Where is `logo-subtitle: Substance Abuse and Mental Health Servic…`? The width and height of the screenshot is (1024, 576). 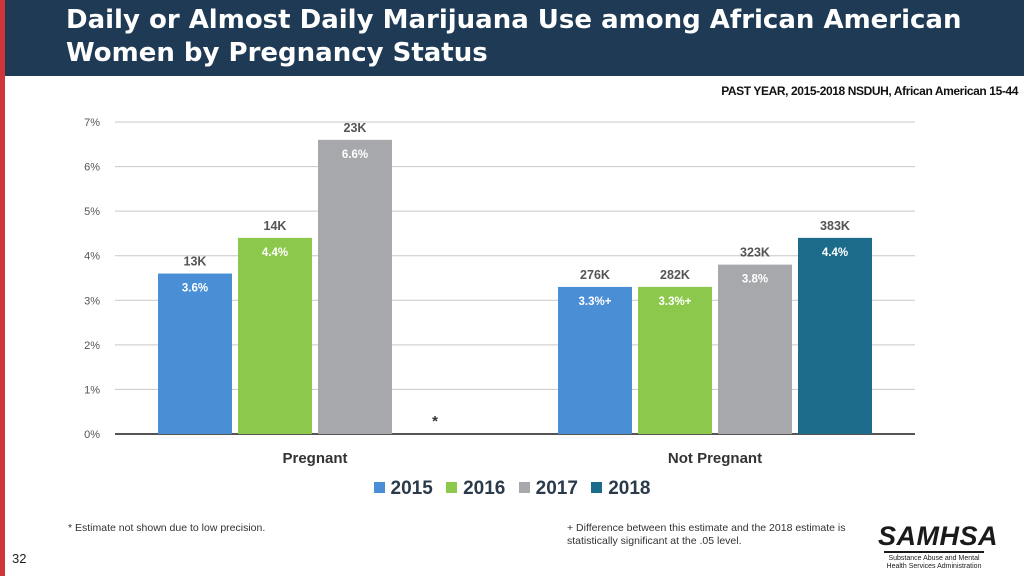
logo-subtitle: Substance Abuse and Mental Health Servic… is located at coordinates (934, 562).